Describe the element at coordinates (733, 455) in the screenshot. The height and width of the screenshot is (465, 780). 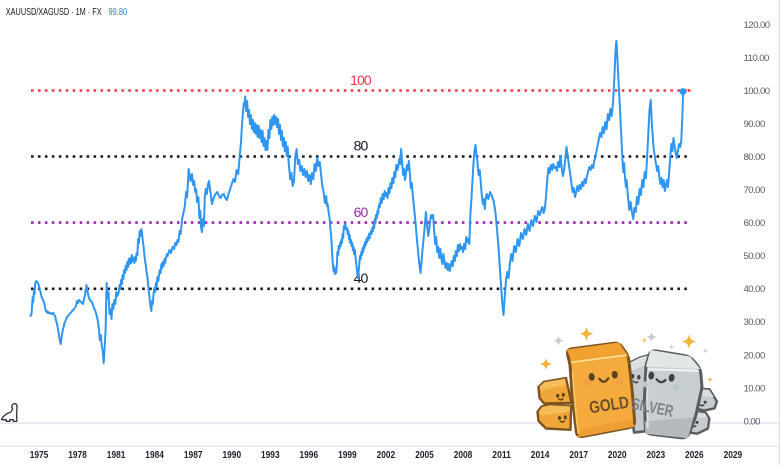
I see `svg-text: 2029` at that location.